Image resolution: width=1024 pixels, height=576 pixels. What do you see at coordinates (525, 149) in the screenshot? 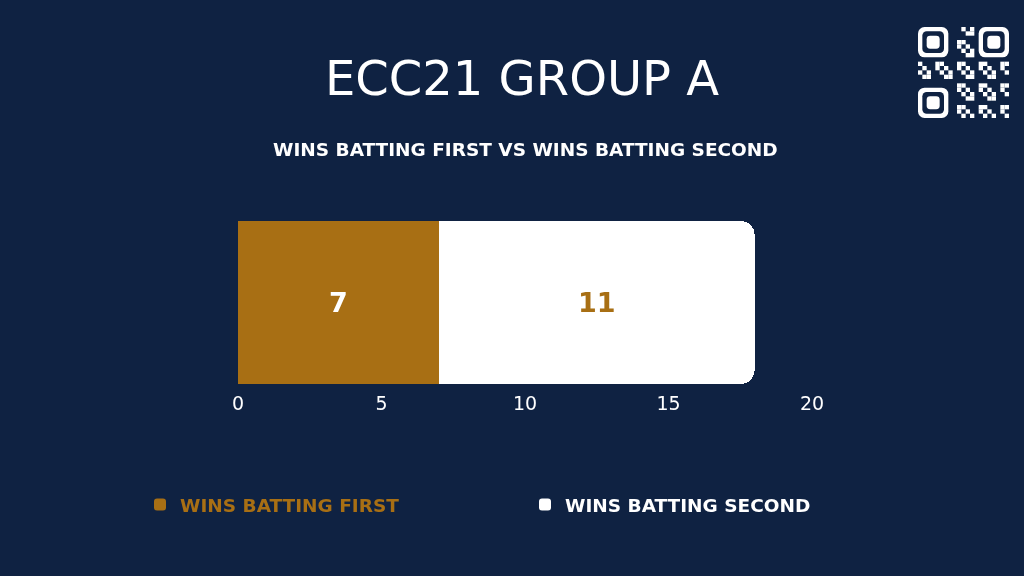
I see `chart-subtitle: WINS BATTING FIRST VS WINS BATTING SECOND` at bounding box center [525, 149].